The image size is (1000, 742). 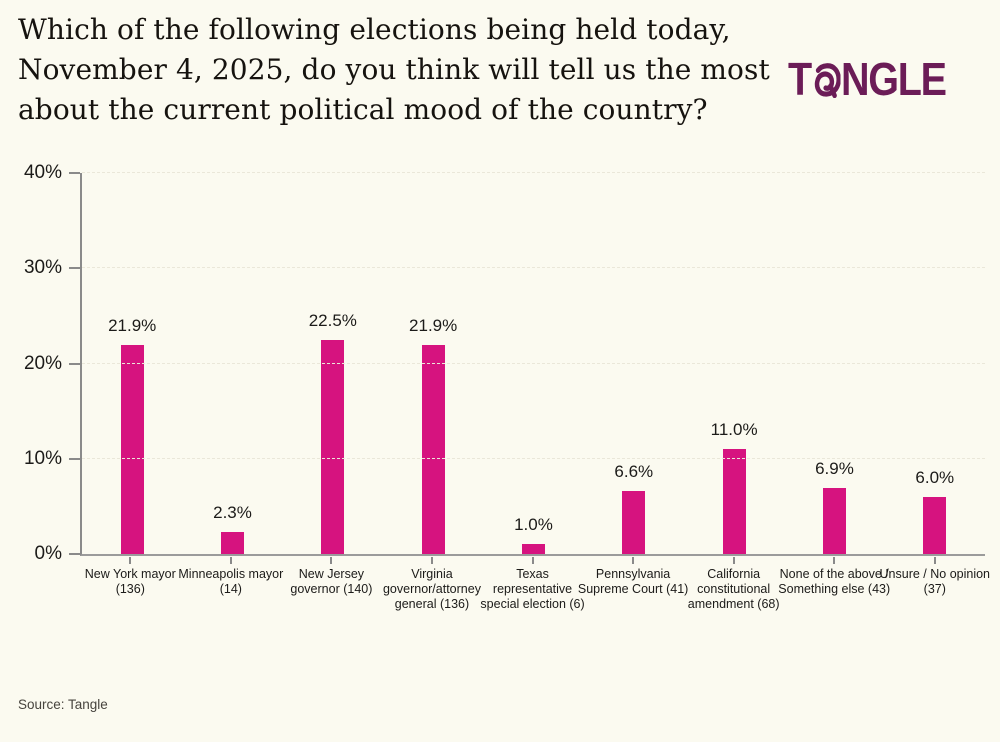 What do you see at coordinates (834, 468) in the screenshot?
I see `bar-value-label: 6.9%` at bounding box center [834, 468].